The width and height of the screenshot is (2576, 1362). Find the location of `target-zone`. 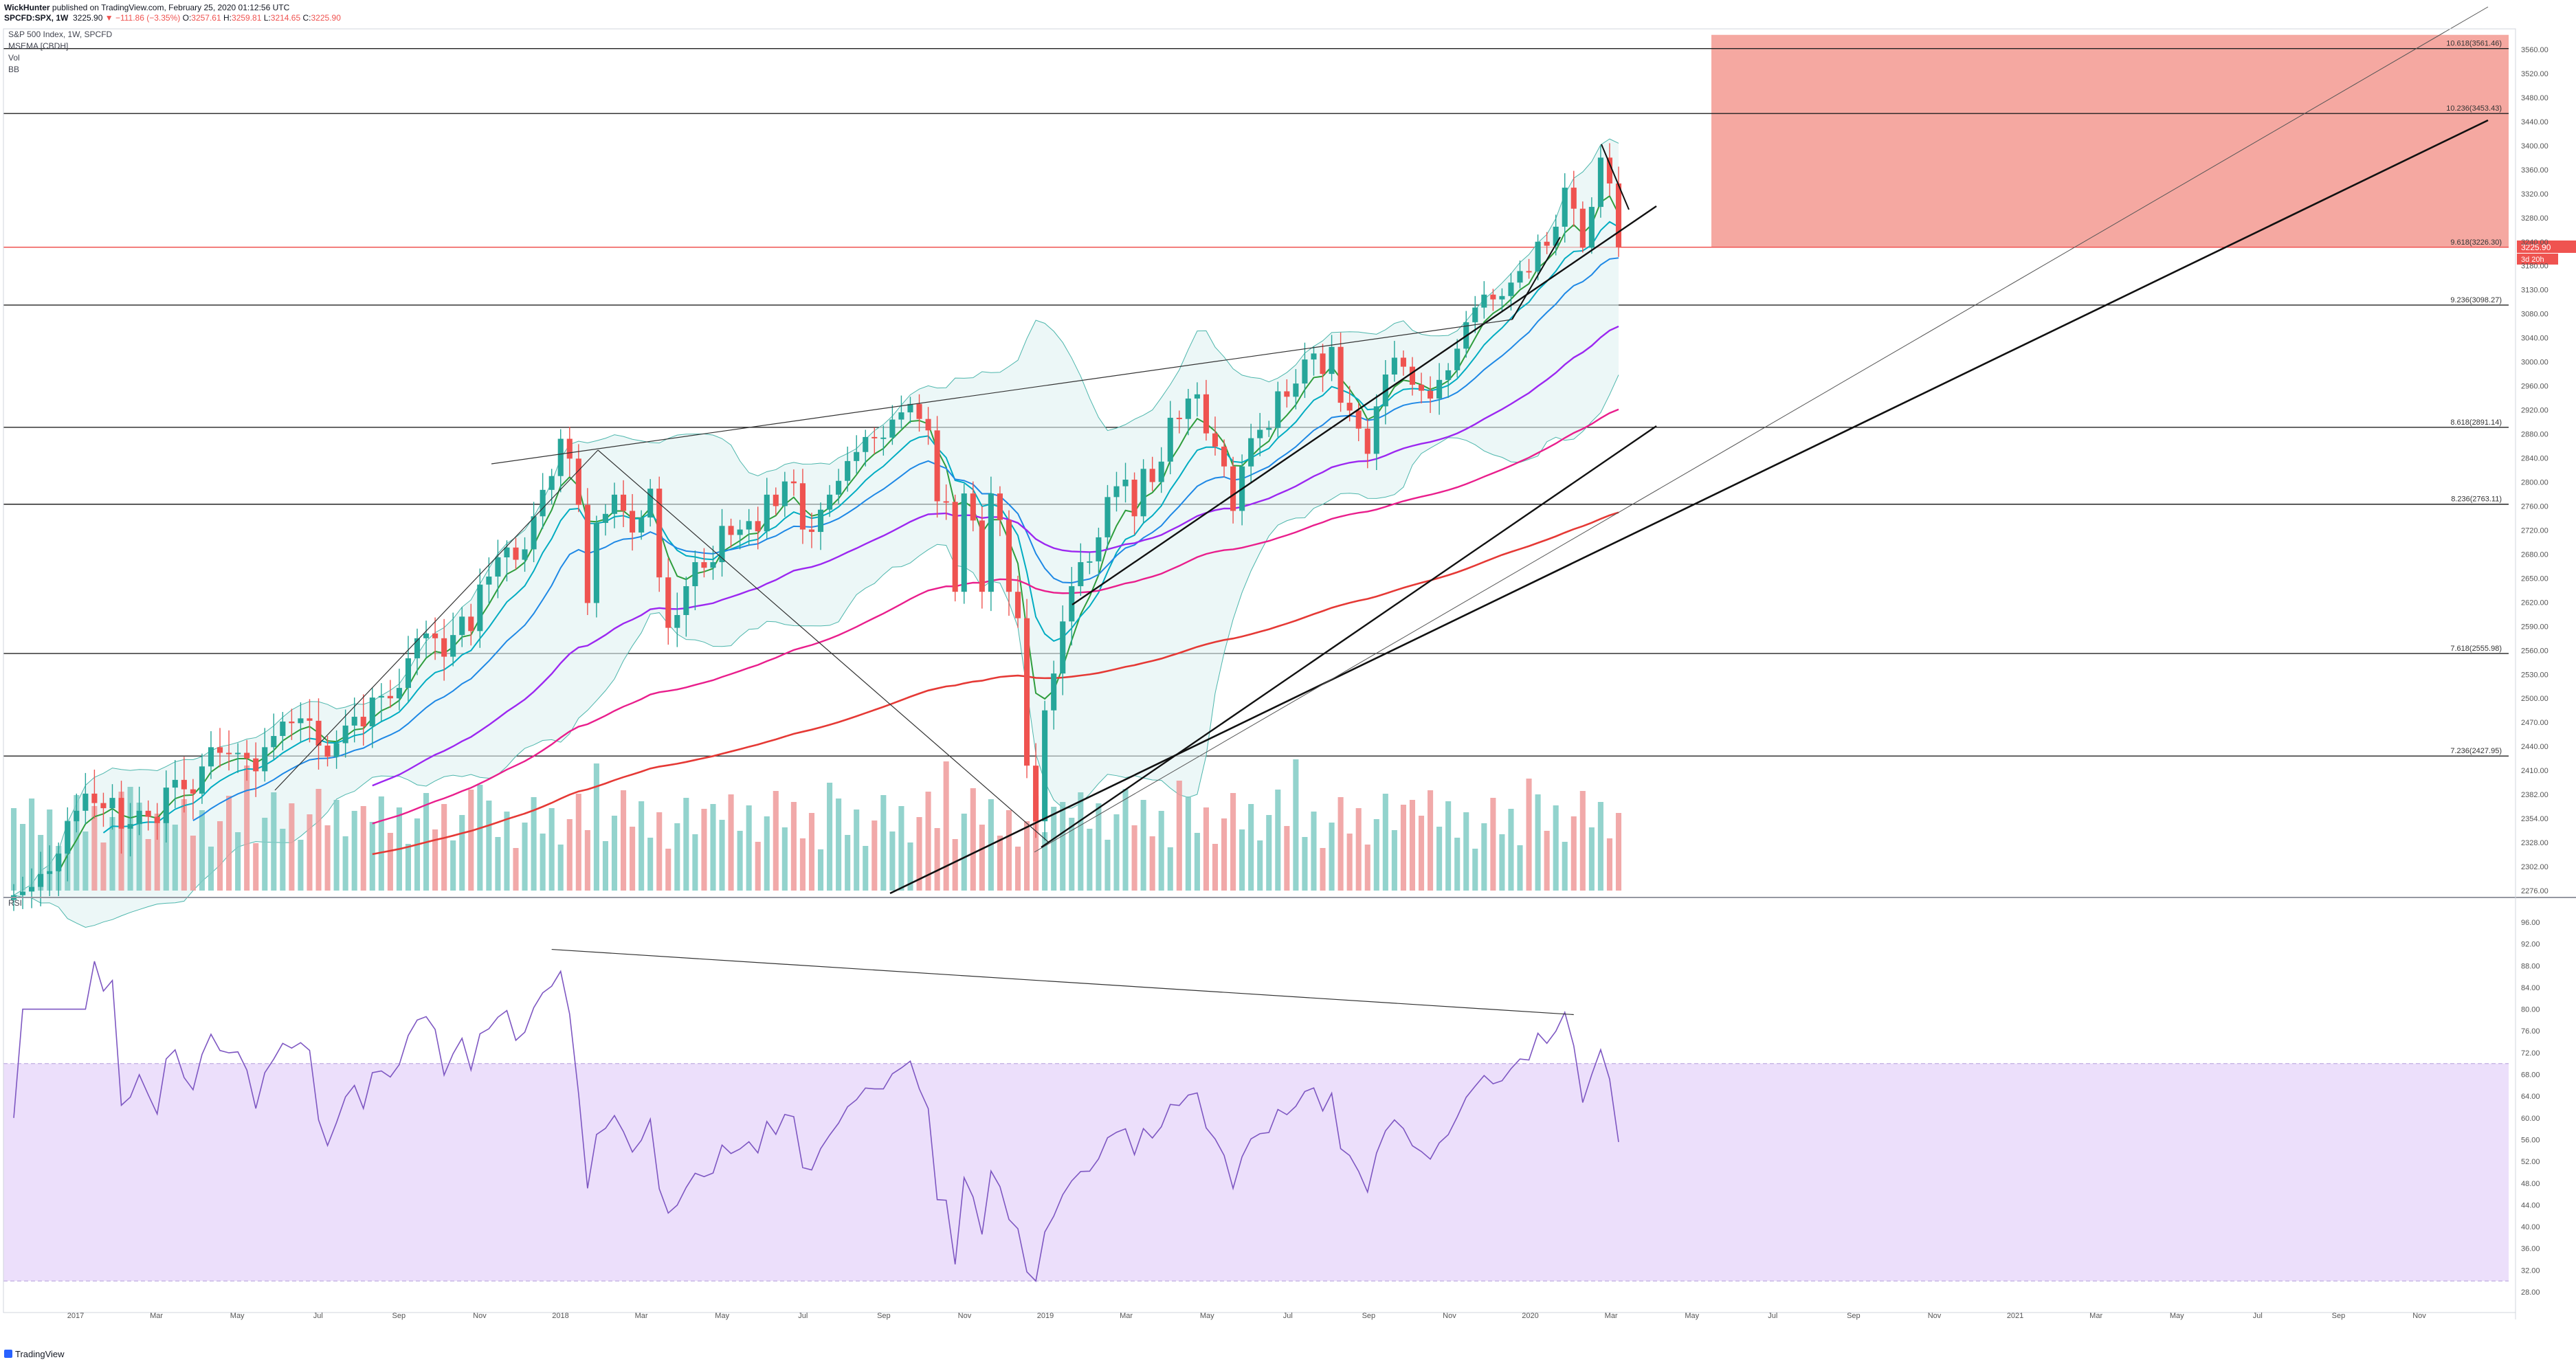

target-zone is located at coordinates (2110, 140).